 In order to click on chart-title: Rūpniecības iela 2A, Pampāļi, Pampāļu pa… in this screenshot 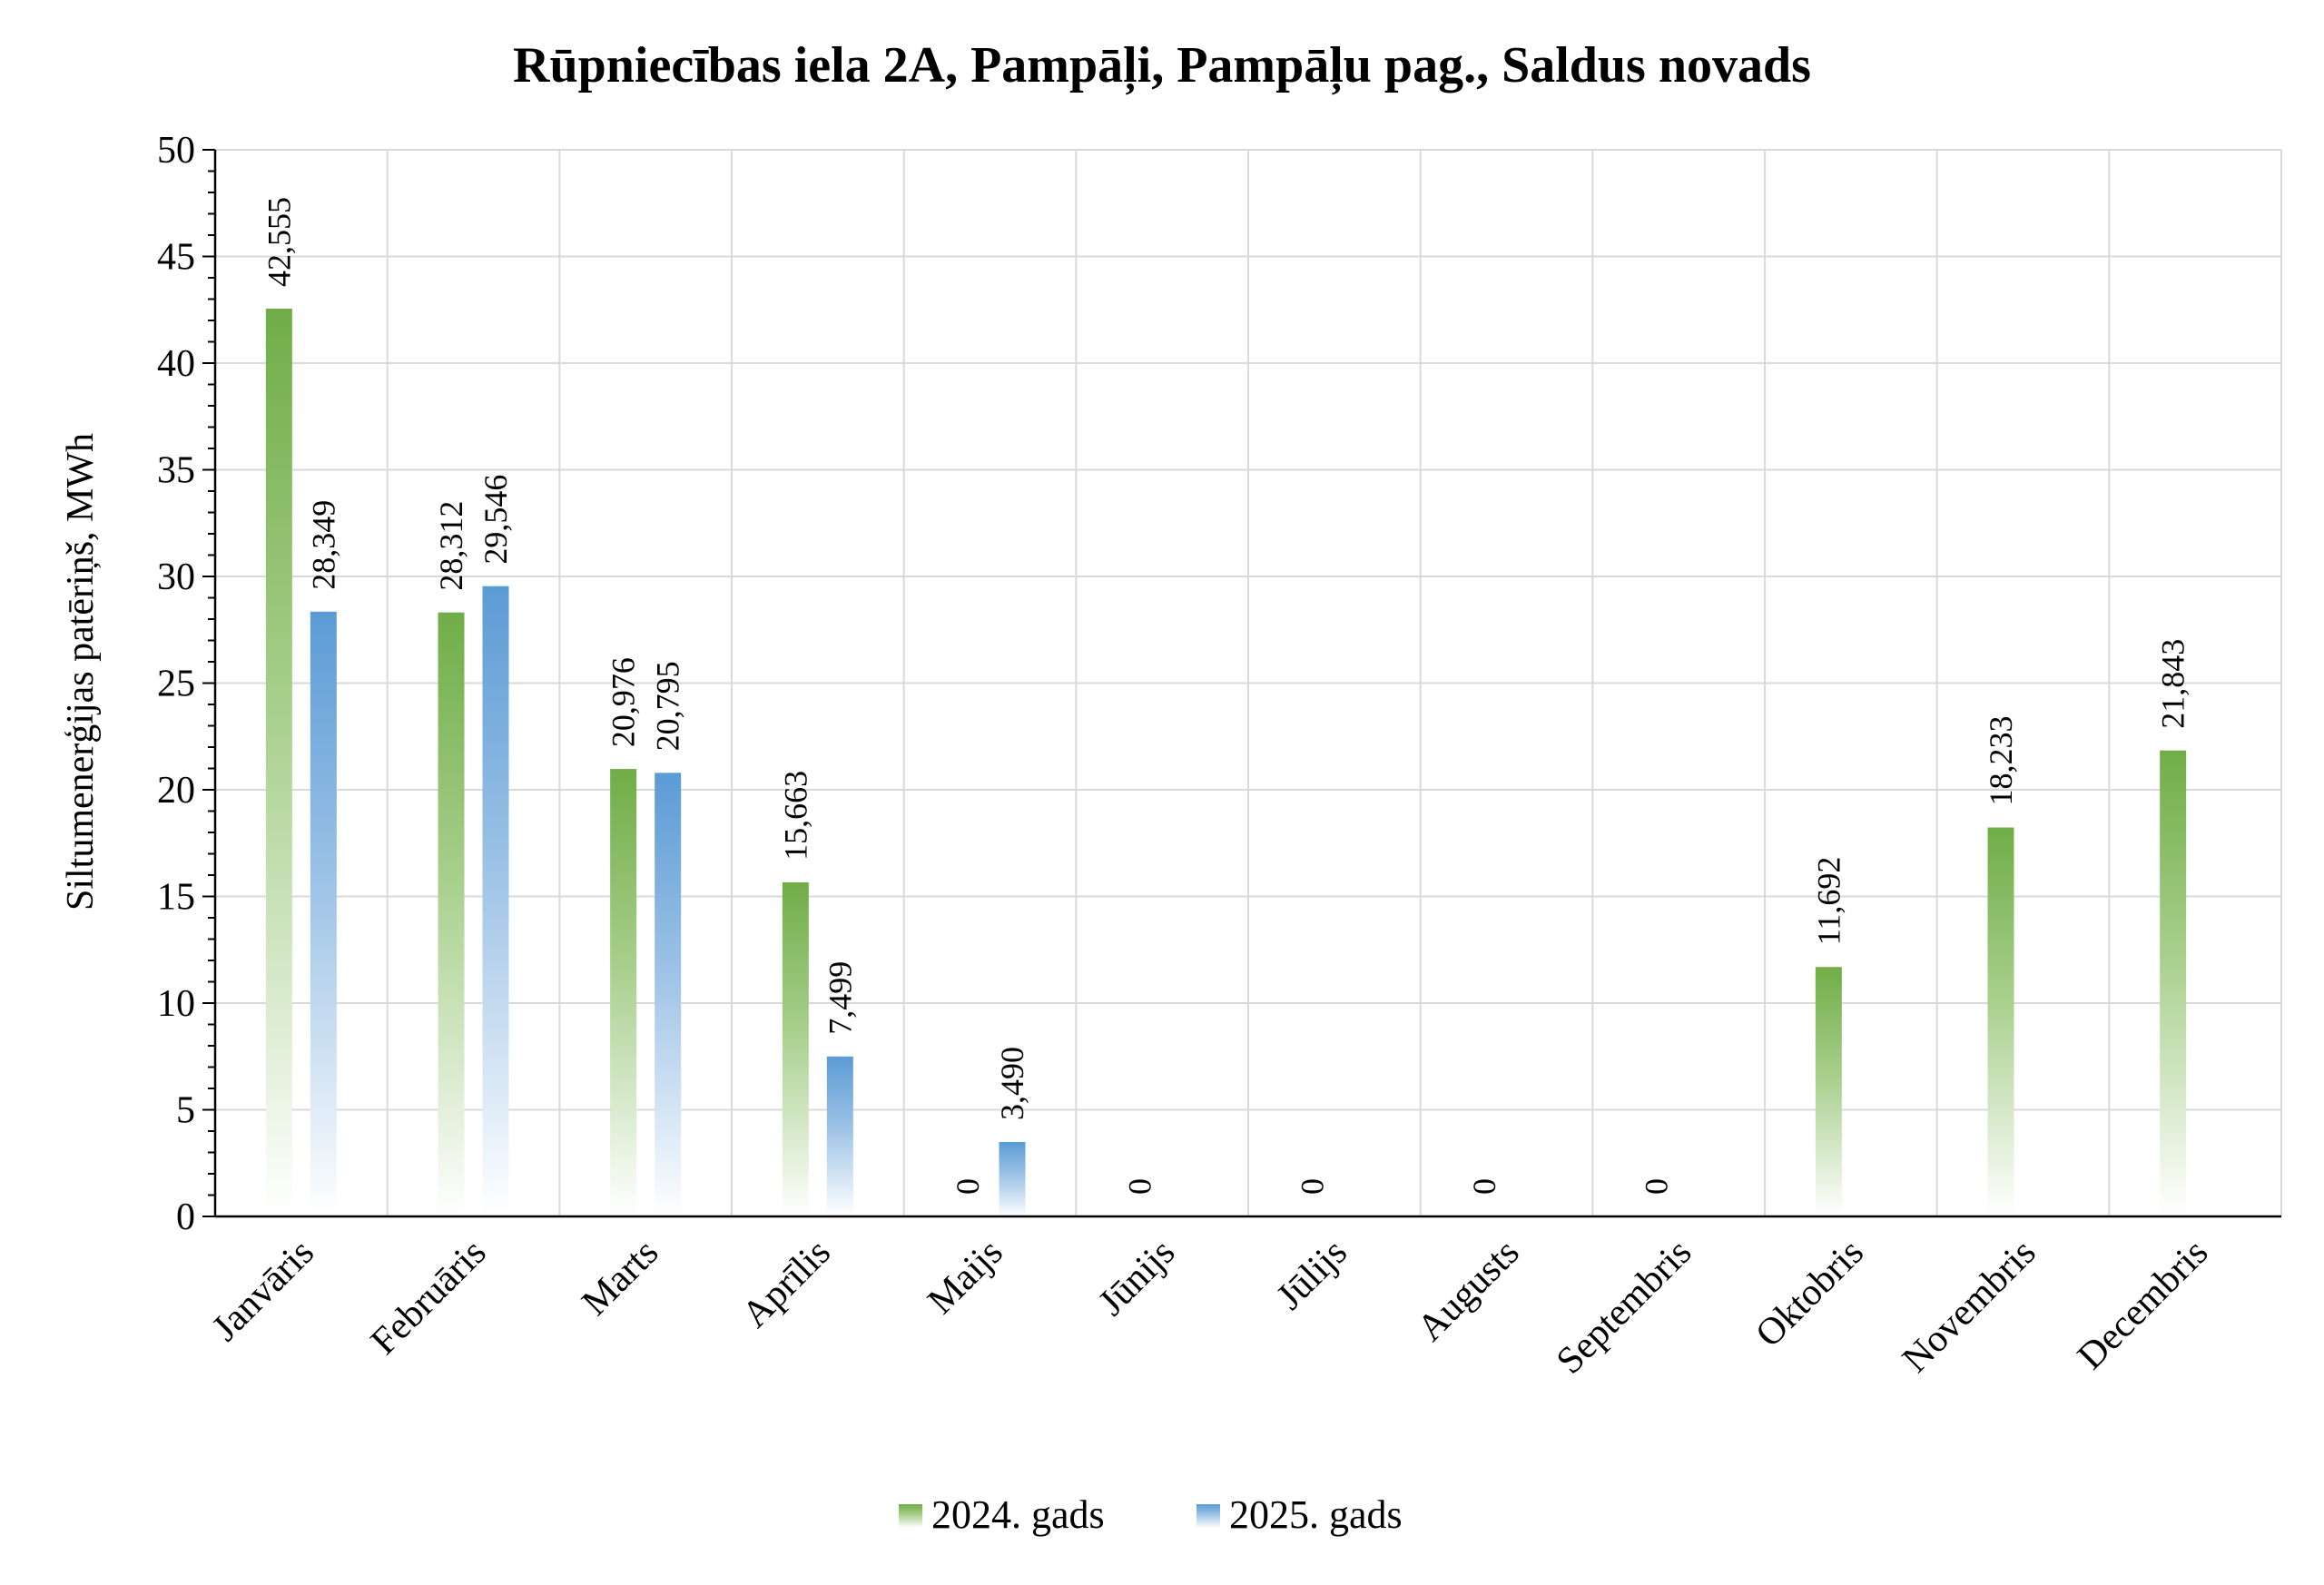, I will do `click(1162, 66)`.